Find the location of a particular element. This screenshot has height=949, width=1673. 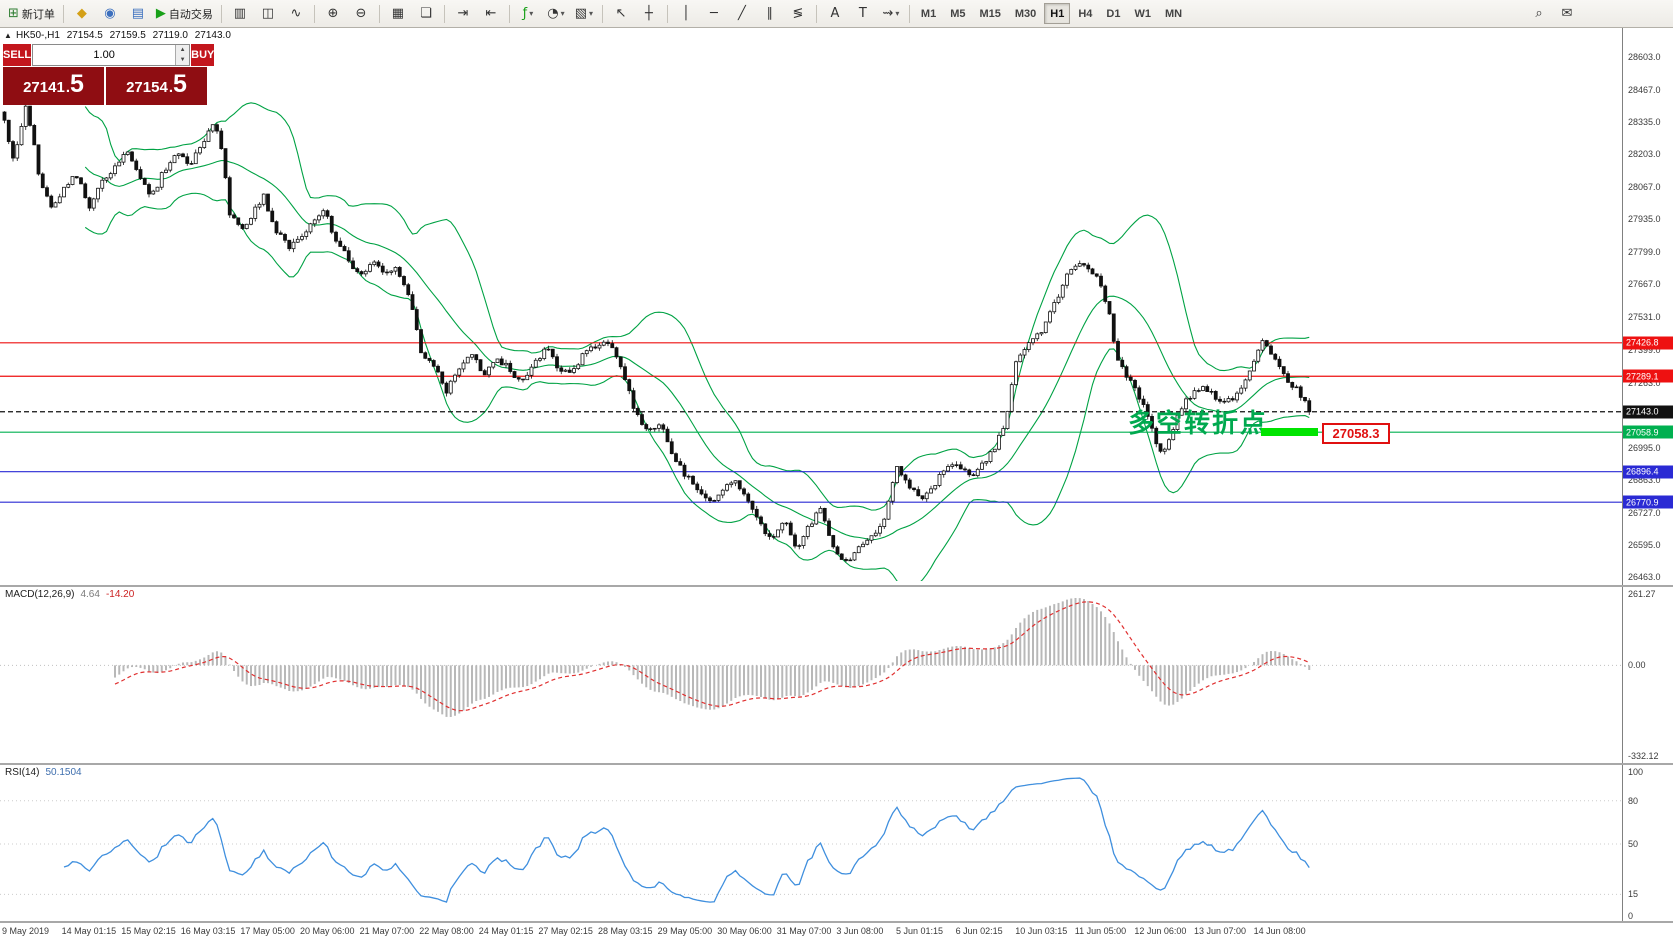

price-axis-label: 27531.0 is located at coordinates (1644, 317).